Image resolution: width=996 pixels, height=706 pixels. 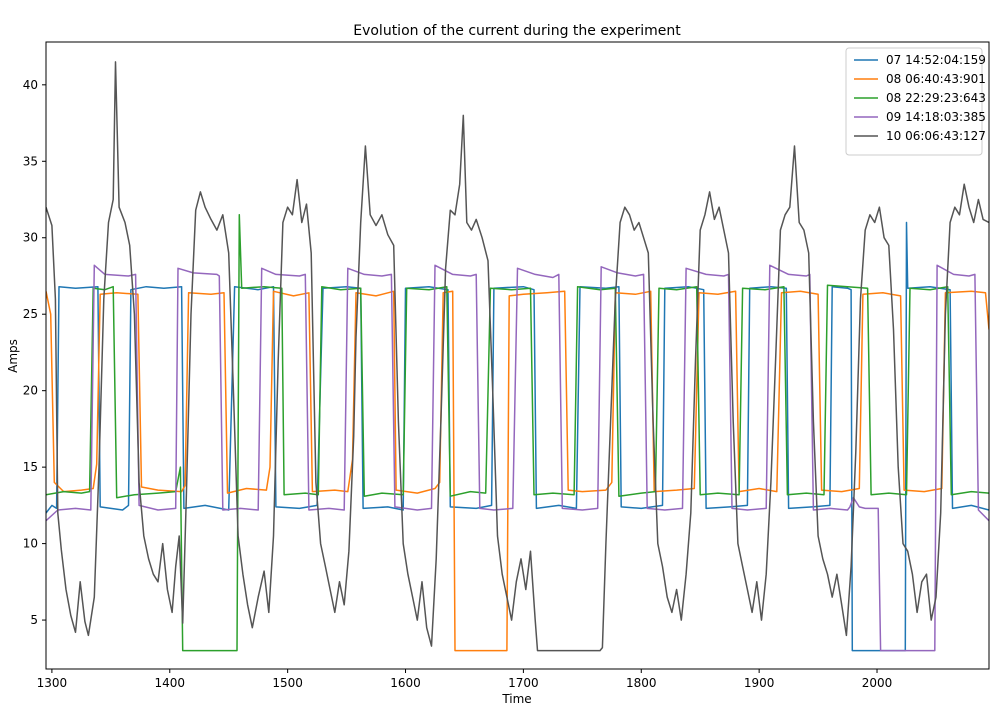 I want to click on x-tick-label: 1800, so click(x=641, y=683).